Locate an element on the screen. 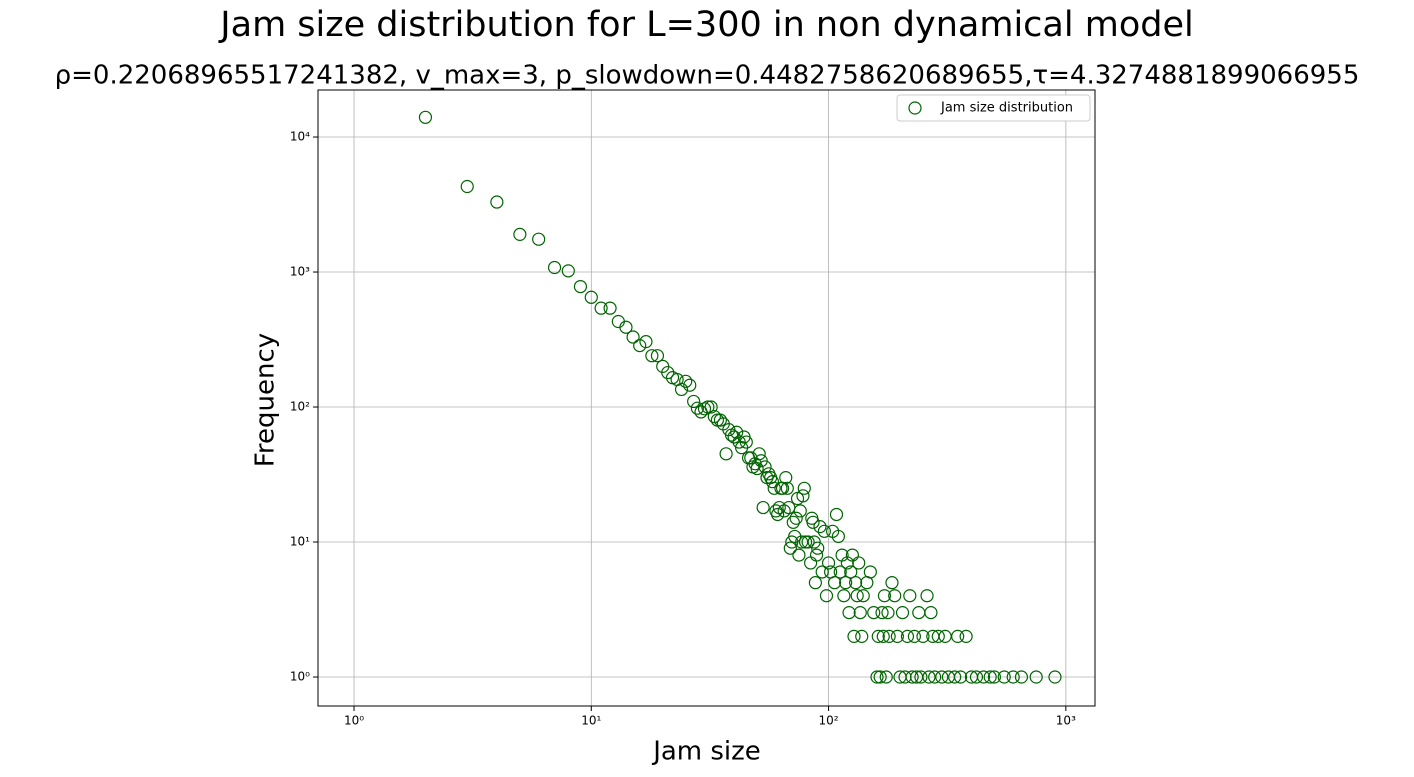  y-tick-label: 10⁴ is located at coordinates (300, 137).